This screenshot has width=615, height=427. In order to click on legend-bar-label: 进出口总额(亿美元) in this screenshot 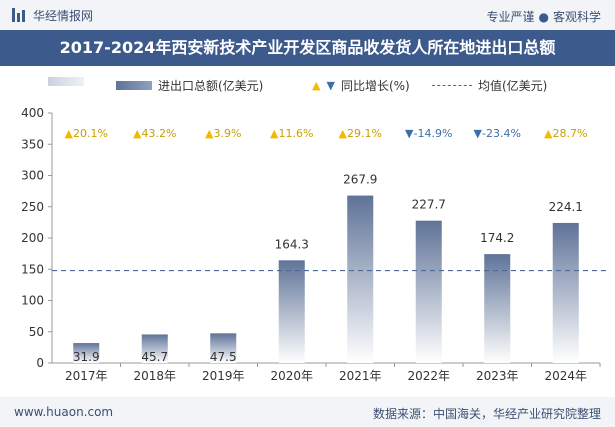, I will do `click(211, 86)`.